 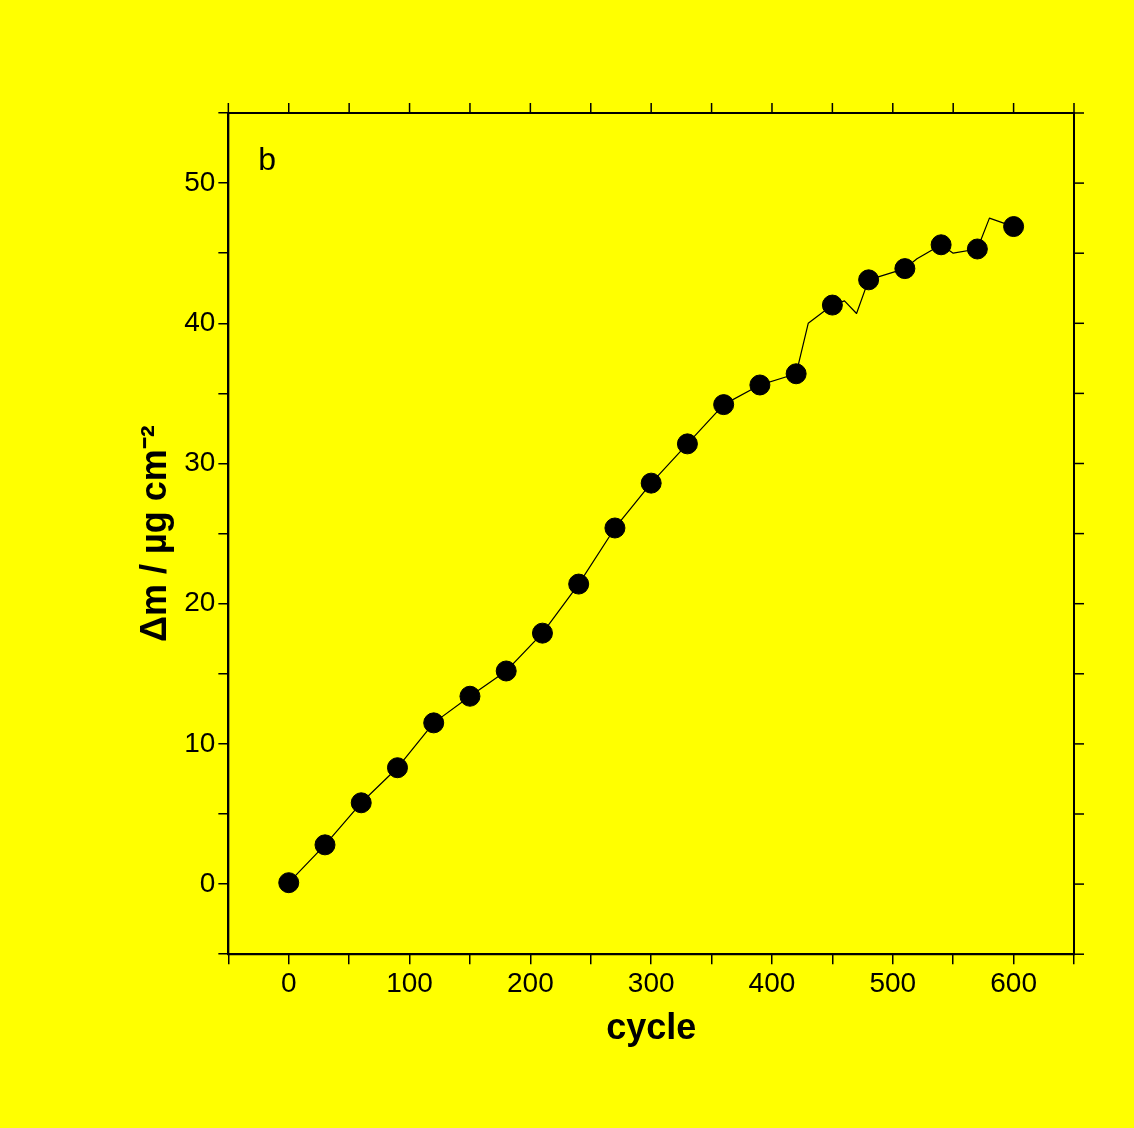 What do you see at coordinates (200, 322) in the screenshot?
I see `y-tick-label: 40` at bounding box center [200, 322].